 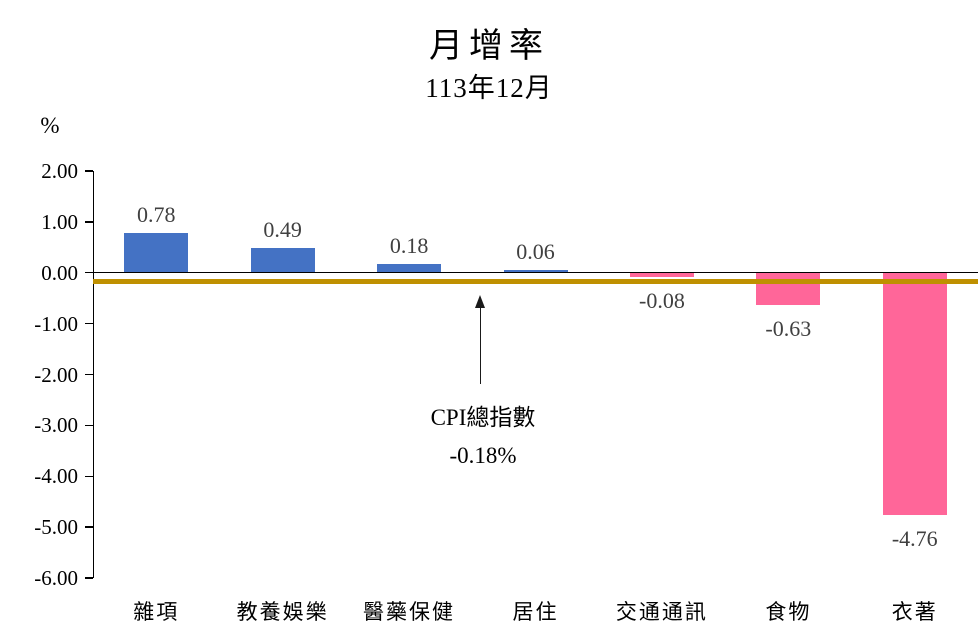 I want to click on category-label: 醫藥保健, so click(x=409, y=612).